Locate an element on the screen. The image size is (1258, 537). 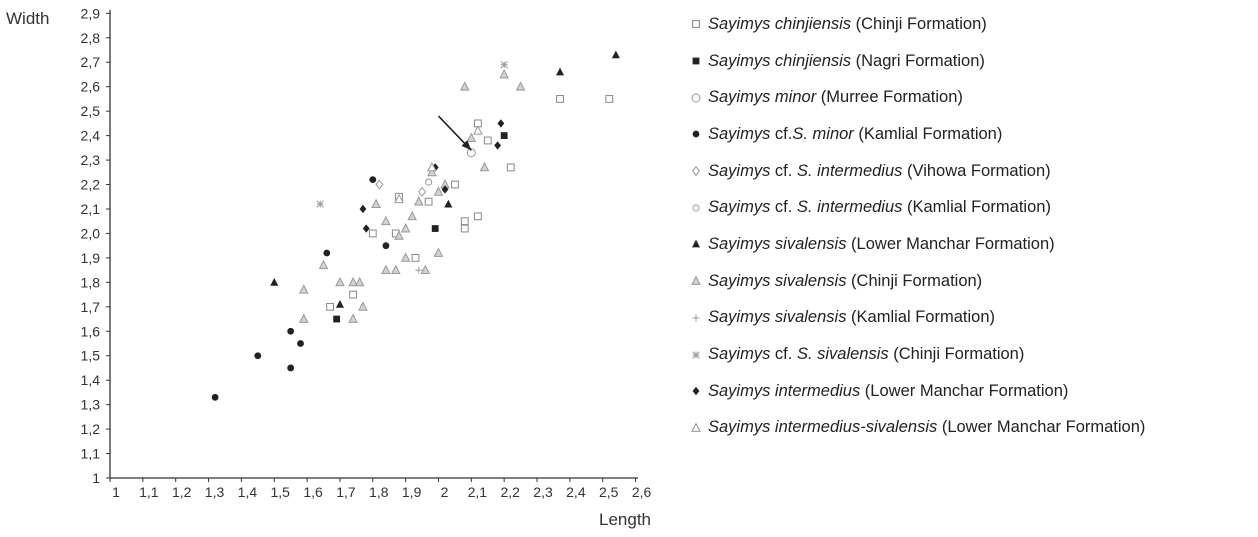
x-tick-label: 1,7 is located at coordinates (346, 492).